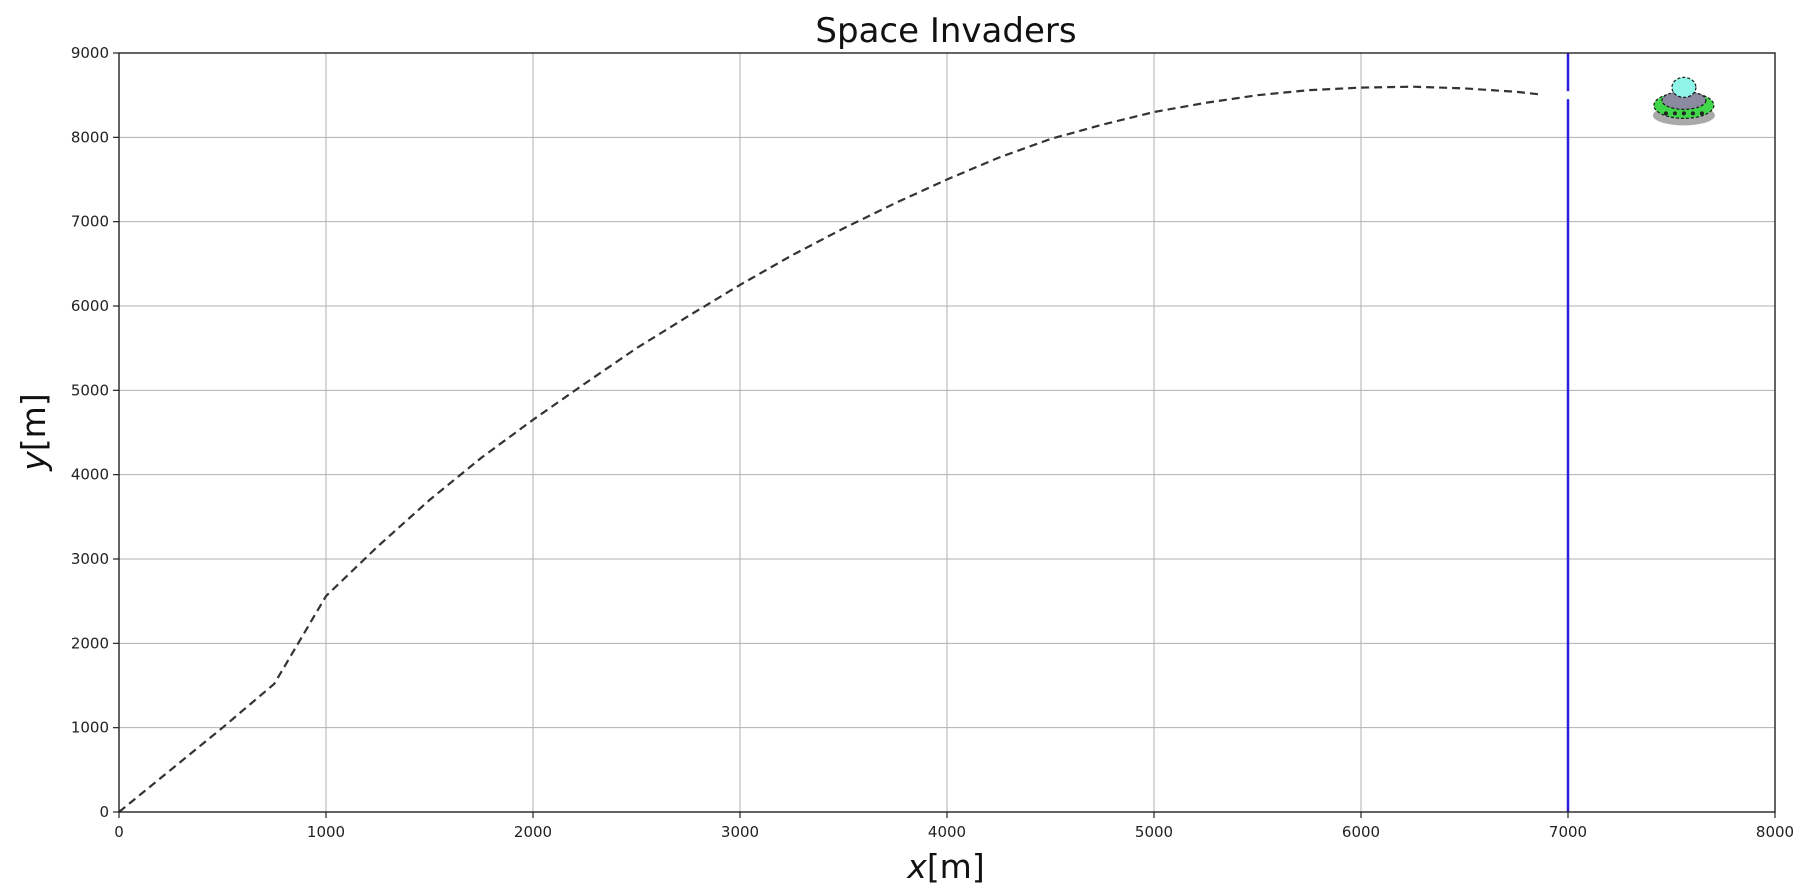  What do you see at coordinates (90, 390) in the screenshot?
I see `y-tick-label: 5000` at bounding box center [90, 390].